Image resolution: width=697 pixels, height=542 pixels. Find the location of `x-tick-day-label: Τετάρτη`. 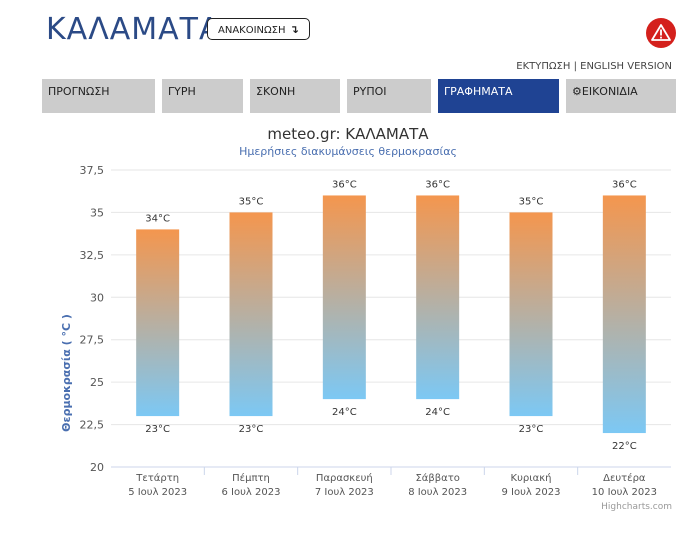

x-tick-day-label: Τετάρτη is located at coordinates (157, 478).